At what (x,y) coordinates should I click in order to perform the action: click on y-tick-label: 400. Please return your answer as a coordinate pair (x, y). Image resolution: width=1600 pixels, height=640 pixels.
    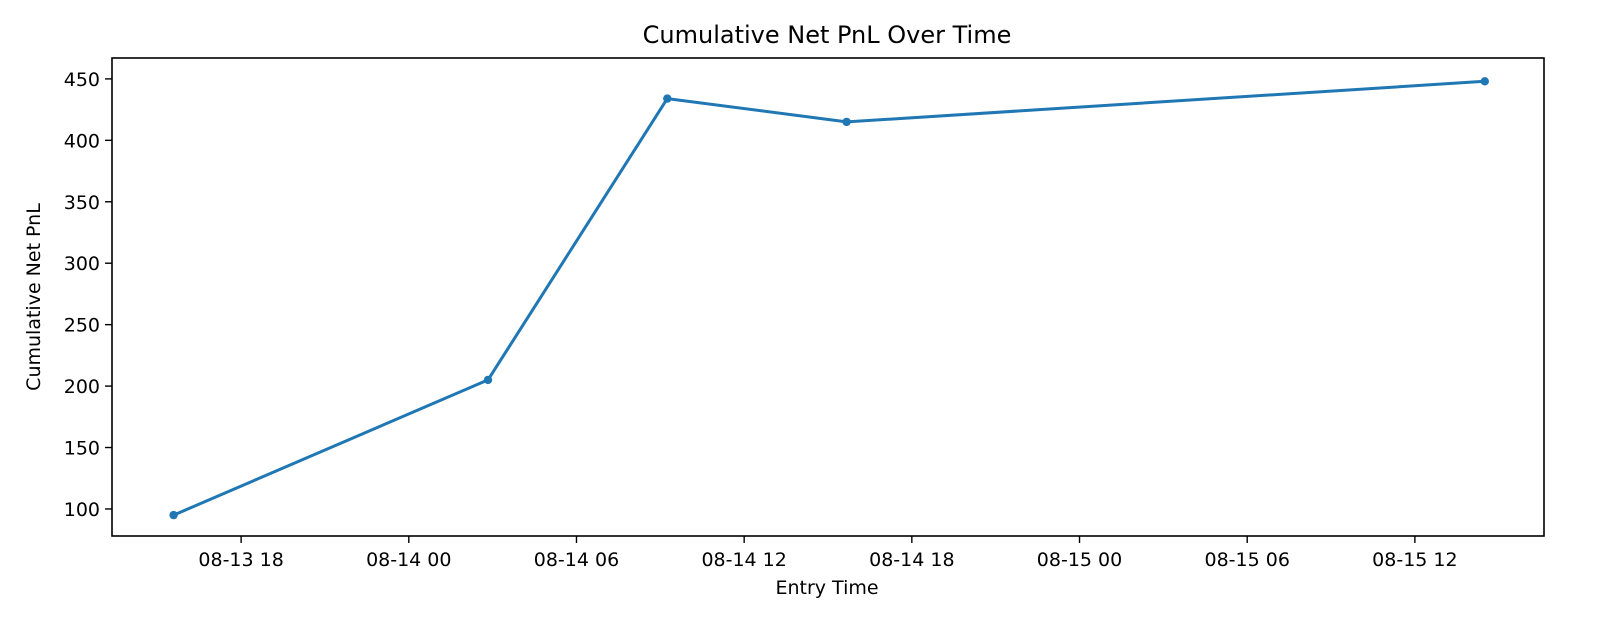
    Looking at the image, I should click on (82, 141).